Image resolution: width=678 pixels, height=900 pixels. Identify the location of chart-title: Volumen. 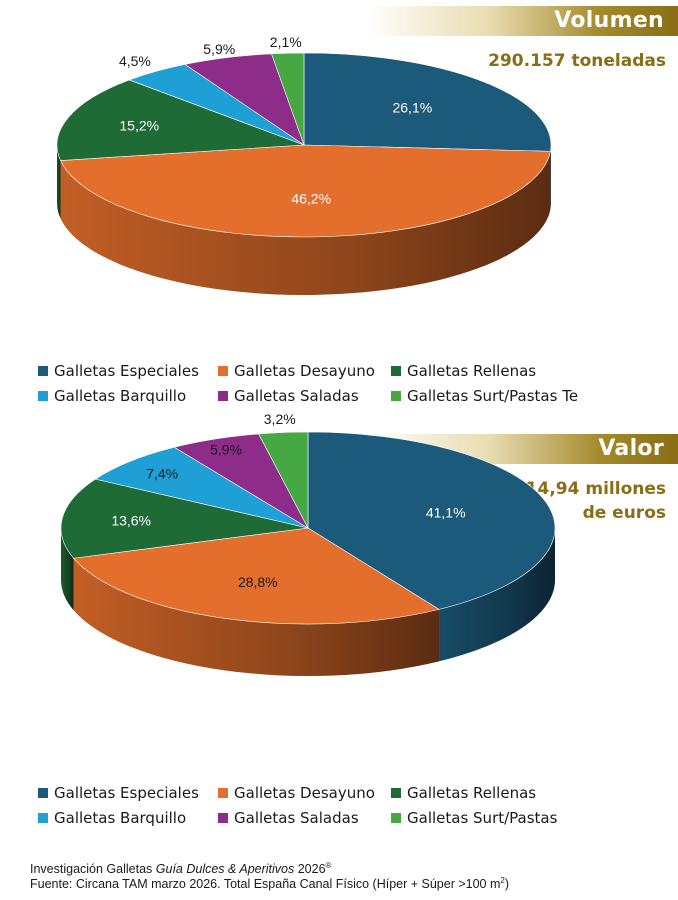
(609, 20).